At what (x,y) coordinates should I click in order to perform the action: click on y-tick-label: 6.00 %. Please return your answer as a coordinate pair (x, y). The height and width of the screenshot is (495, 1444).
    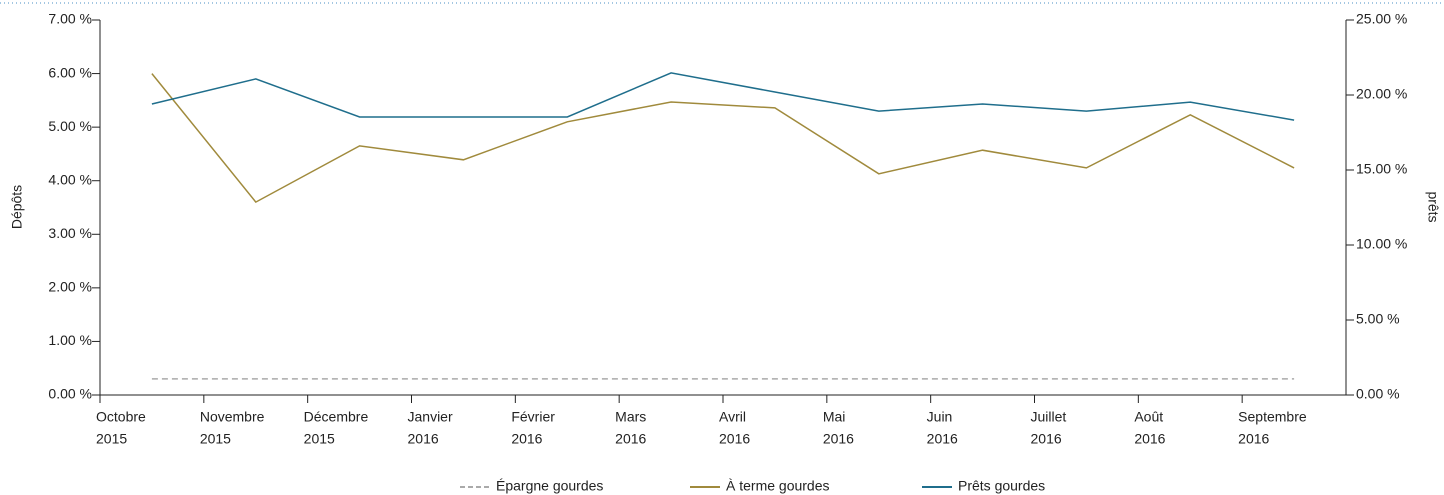
    Looking at the image, I should click on (70, 72).